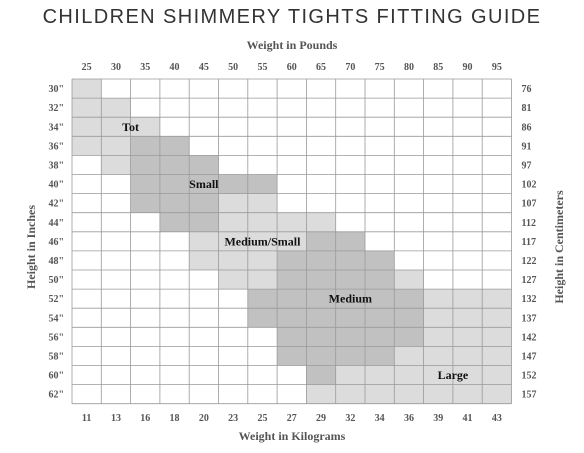 The image size is (584, 453). Describe the element at coordinates (321, 418) in the screenshot. I see `x-bottom-tick-label: 29` at that location.